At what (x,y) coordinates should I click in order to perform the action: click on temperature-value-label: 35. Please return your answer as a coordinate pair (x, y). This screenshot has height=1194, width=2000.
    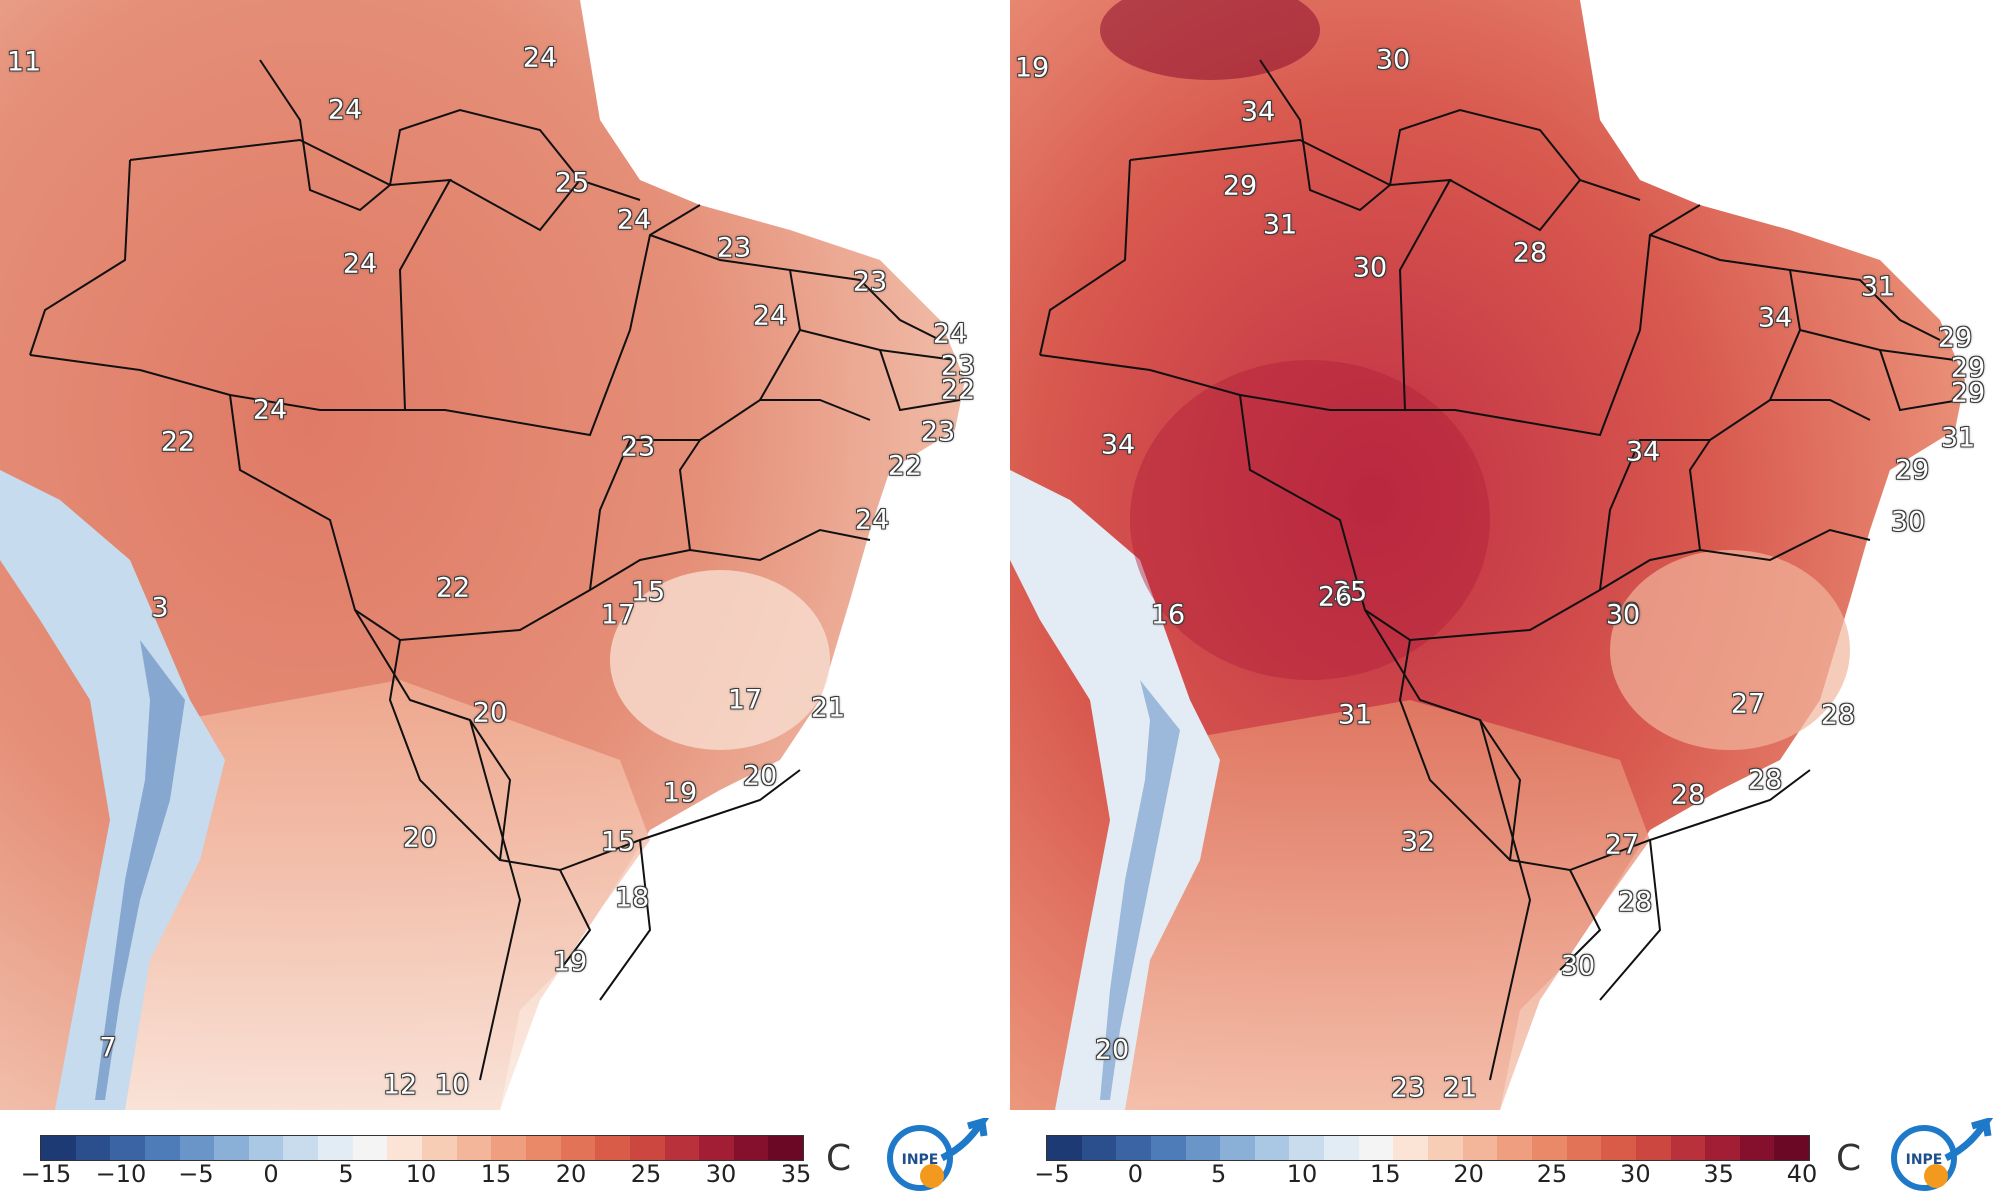
    Looking at the image, I should click on (1350, 592).